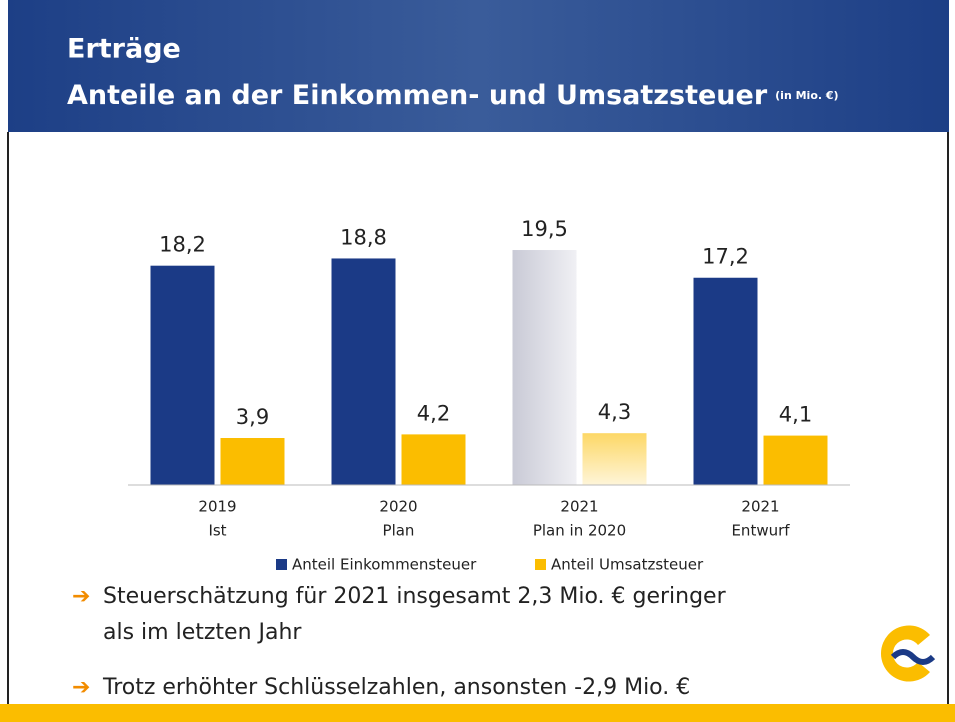  Describe the element at coordinates (477, 713) in the screenshot. I see `footer-band` at that location.